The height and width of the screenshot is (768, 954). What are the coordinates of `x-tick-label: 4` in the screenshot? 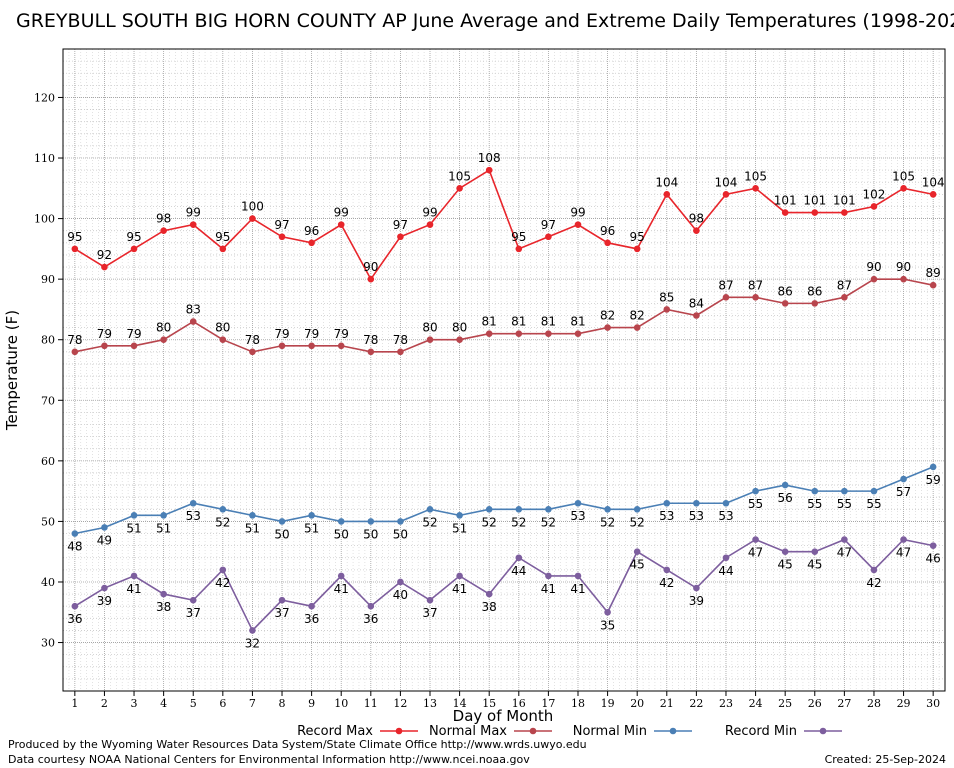 It's located at (163, 703).